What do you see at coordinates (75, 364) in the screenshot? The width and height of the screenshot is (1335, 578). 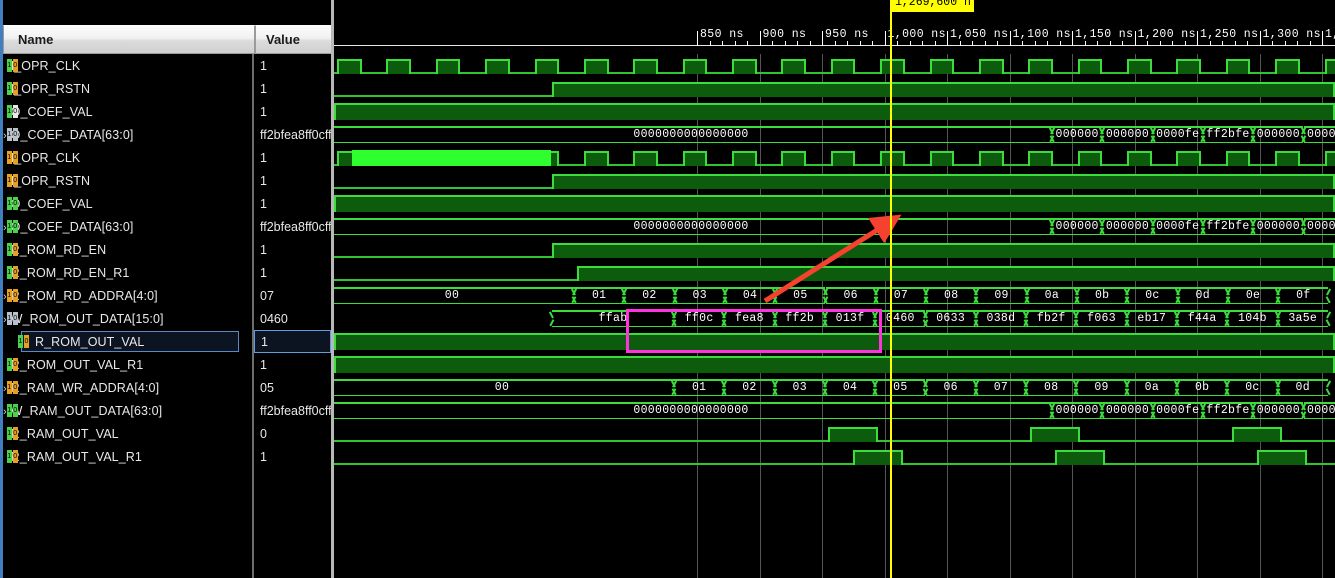 I see `signal-row-r_rom_out_val_r1: ›10R_ROM_OUT_VAL_R1` at bounding box center [75, 364].